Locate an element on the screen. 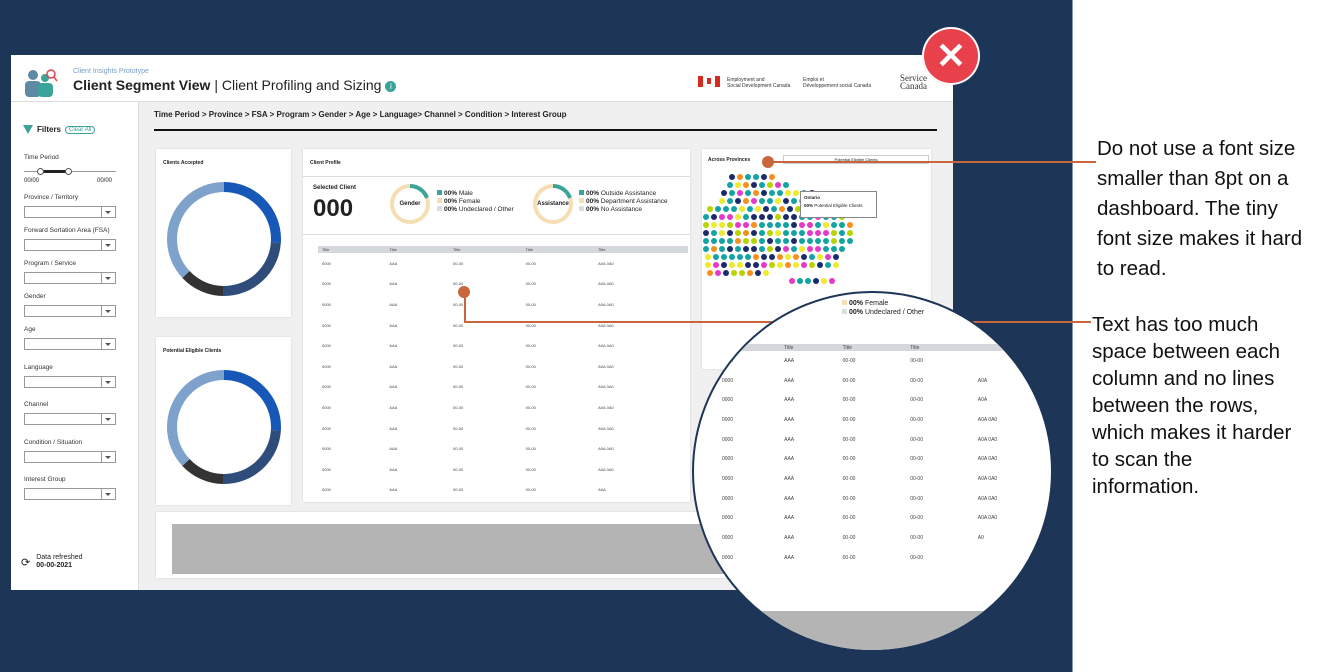 The image size is (1337, 672). potential-eligible-title: Potential Eligible Clients is located at coordinates (192, 351).